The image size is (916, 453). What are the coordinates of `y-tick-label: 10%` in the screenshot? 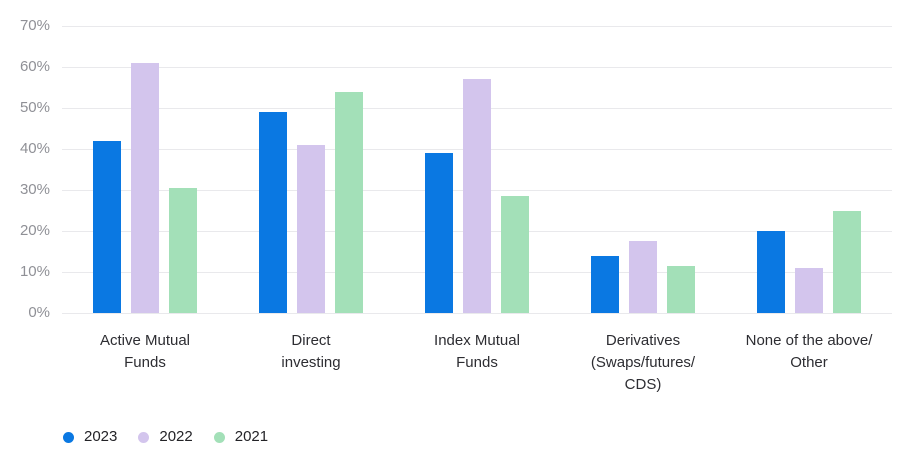 It's located at (34, 271).